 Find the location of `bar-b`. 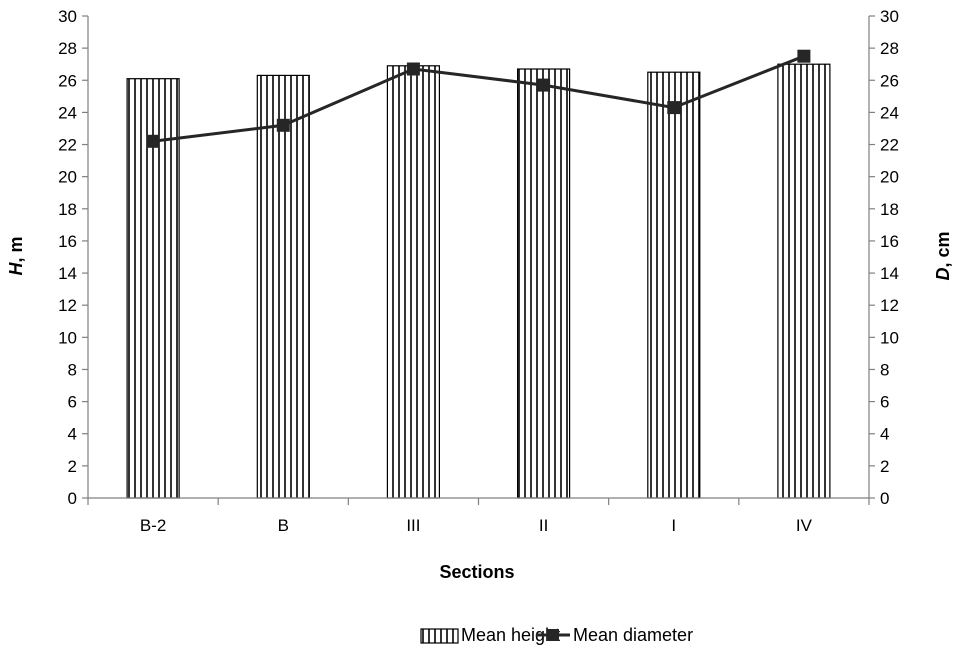

bar-b is located at coordinates (283, 286).